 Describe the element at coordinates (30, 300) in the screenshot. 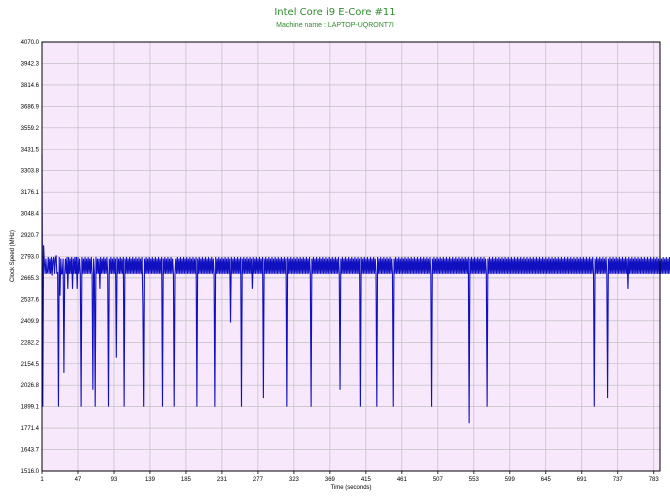

I see `y-tick-label: 2537.6` at that location.